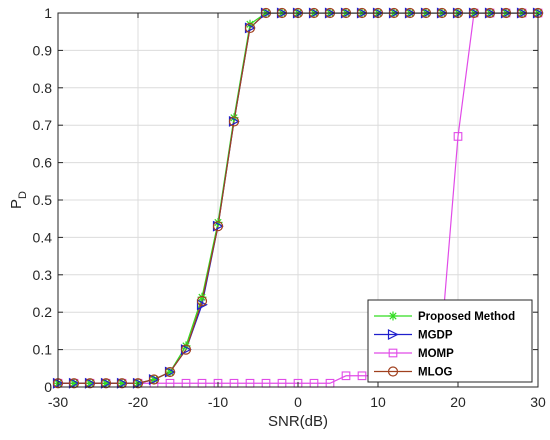  I want to click on legend-item: MLOG, so click(413, 372).